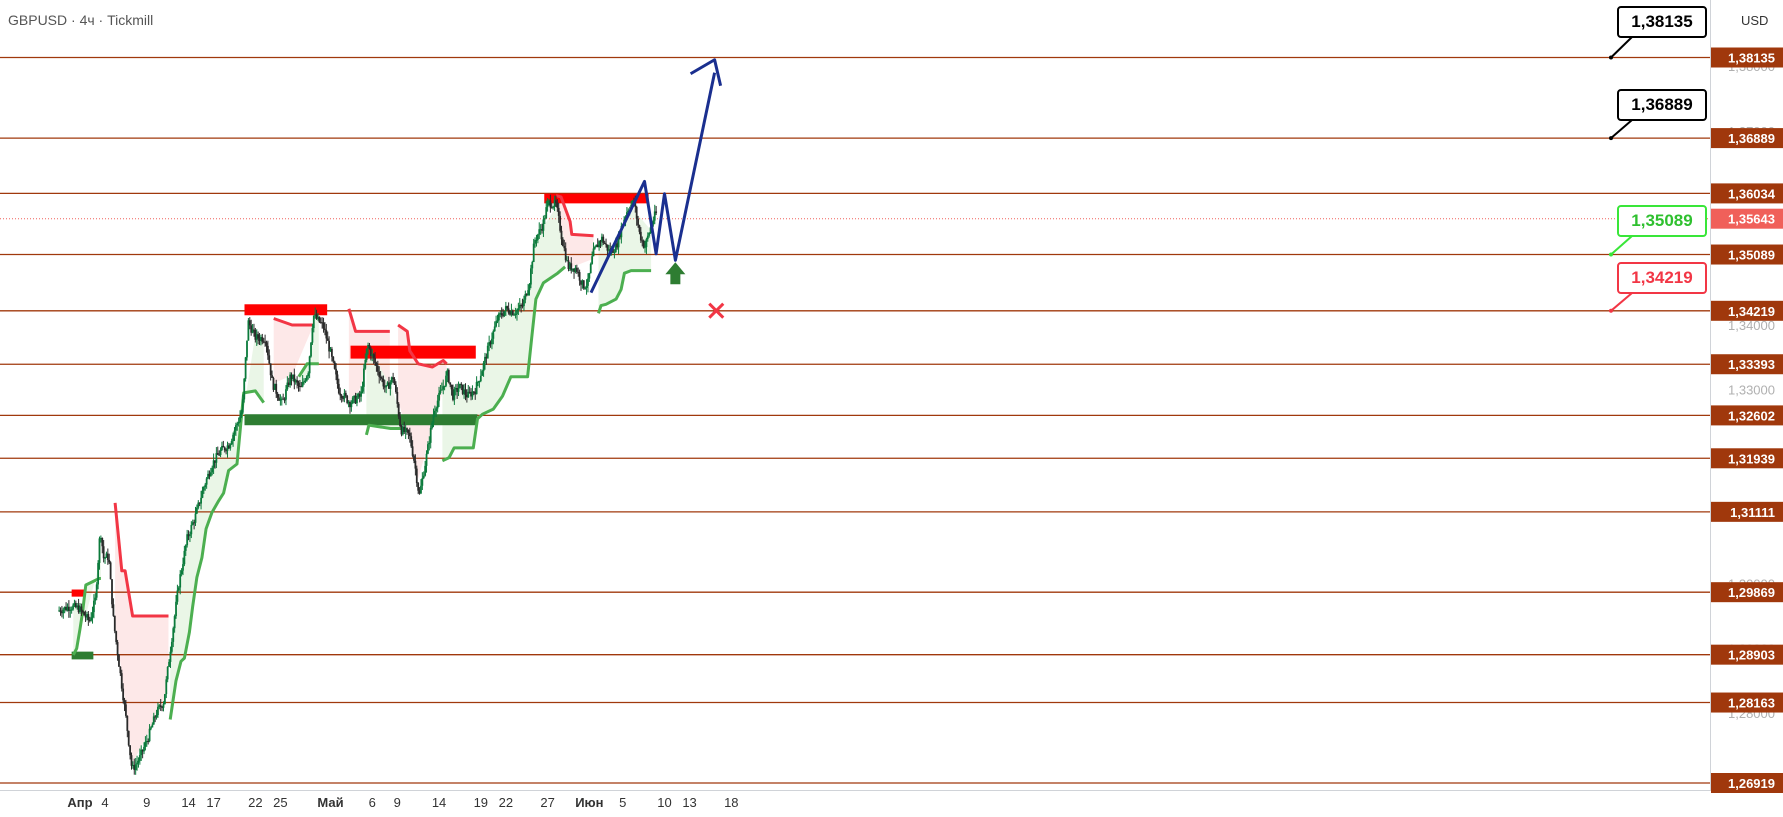 Image resolution: width=1783 pixels, height=817 pixels. Describe the element at coordinates (1611, 310) in the screenshot. I see `callout-anchor` at that location.